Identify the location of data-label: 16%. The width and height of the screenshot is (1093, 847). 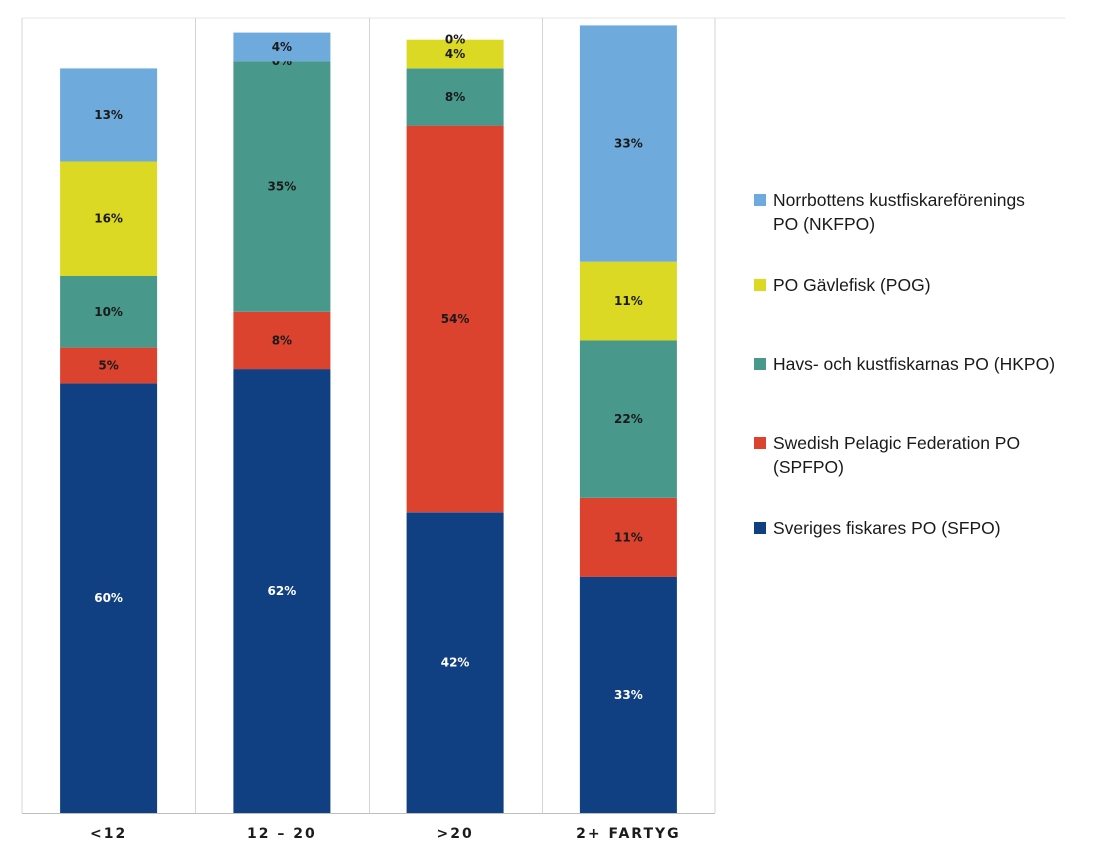
(108, 219).